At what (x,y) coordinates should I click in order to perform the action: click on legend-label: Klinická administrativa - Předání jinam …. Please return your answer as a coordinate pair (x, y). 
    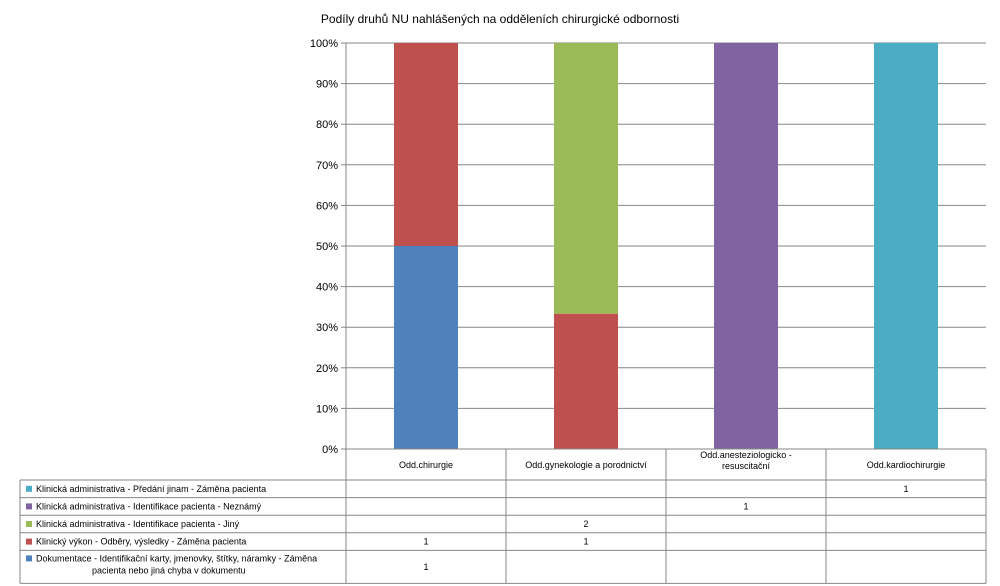
    Looking at the image, I should click on (151, 489).